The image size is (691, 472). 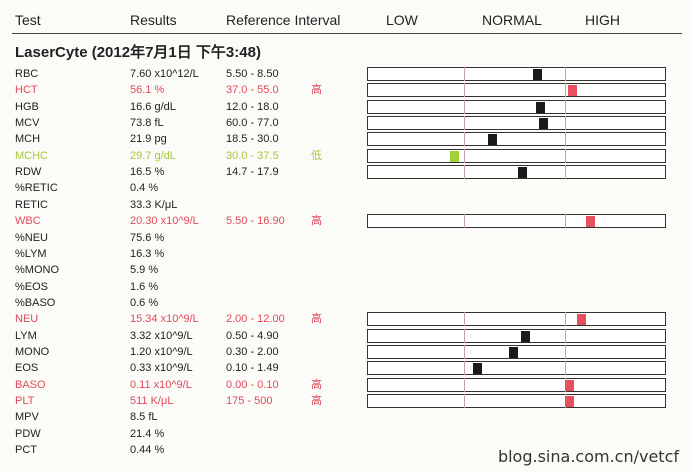 What do you see at coordinates (32, 238) in the screenshot?
I see `test-name: %NEU` at bounding box center [32, 238].